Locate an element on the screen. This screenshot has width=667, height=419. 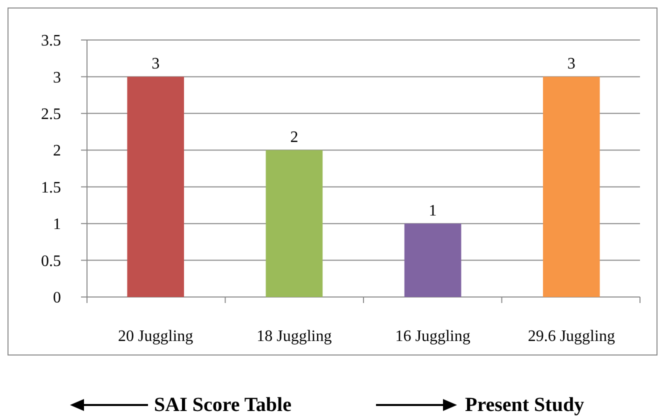
data-label: 1 is located at coordinates (432, 211).